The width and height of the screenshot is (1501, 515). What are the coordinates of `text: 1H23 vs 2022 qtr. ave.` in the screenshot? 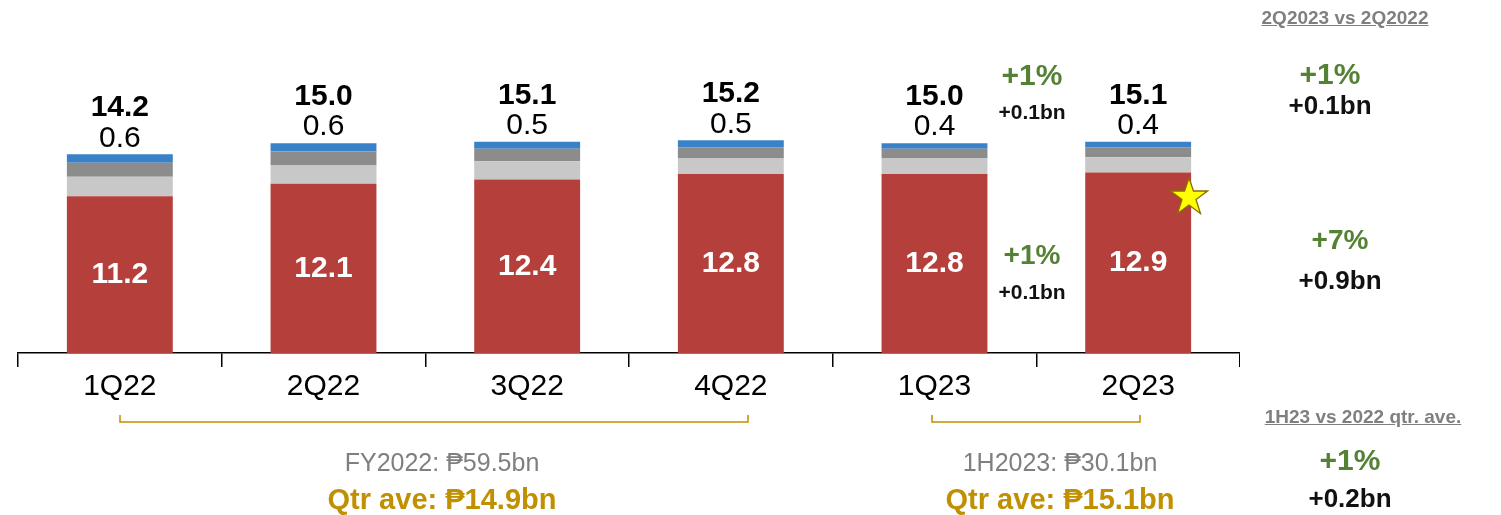 It's located at (1363, 416).